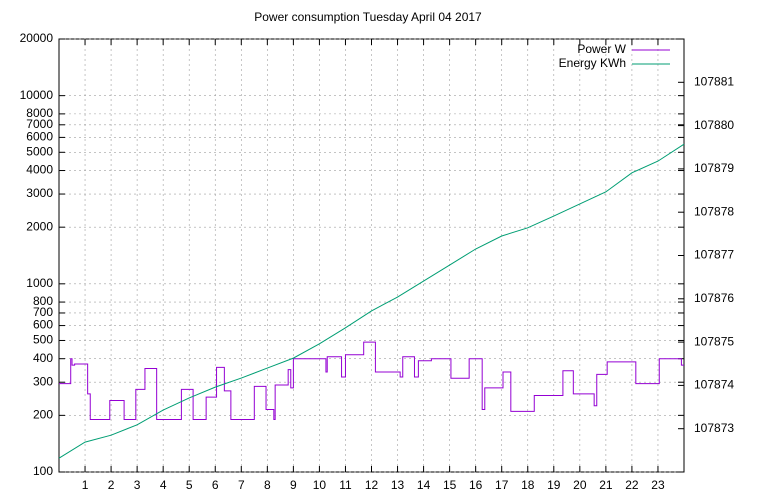  Describe the element at coordinates (368, 17) in the screenshot. I see `chart-title: Power consumption Tuesday April 04 2017` at that location.